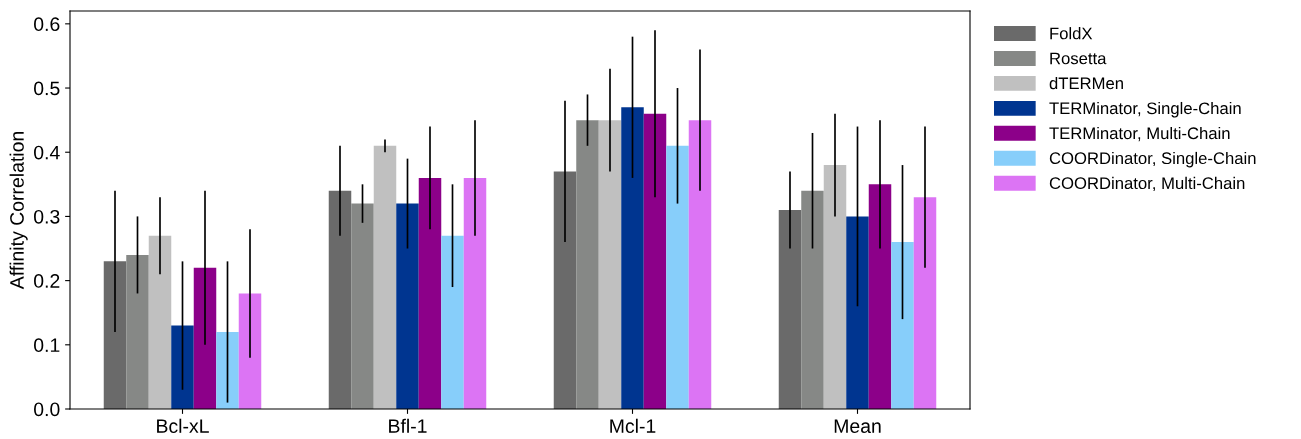 This screenshot has height=439, width=1301. Describe the element at coordinates (18, 211) in the screenshot. I see `y-axis-title: Affinity Correlation` at that location.